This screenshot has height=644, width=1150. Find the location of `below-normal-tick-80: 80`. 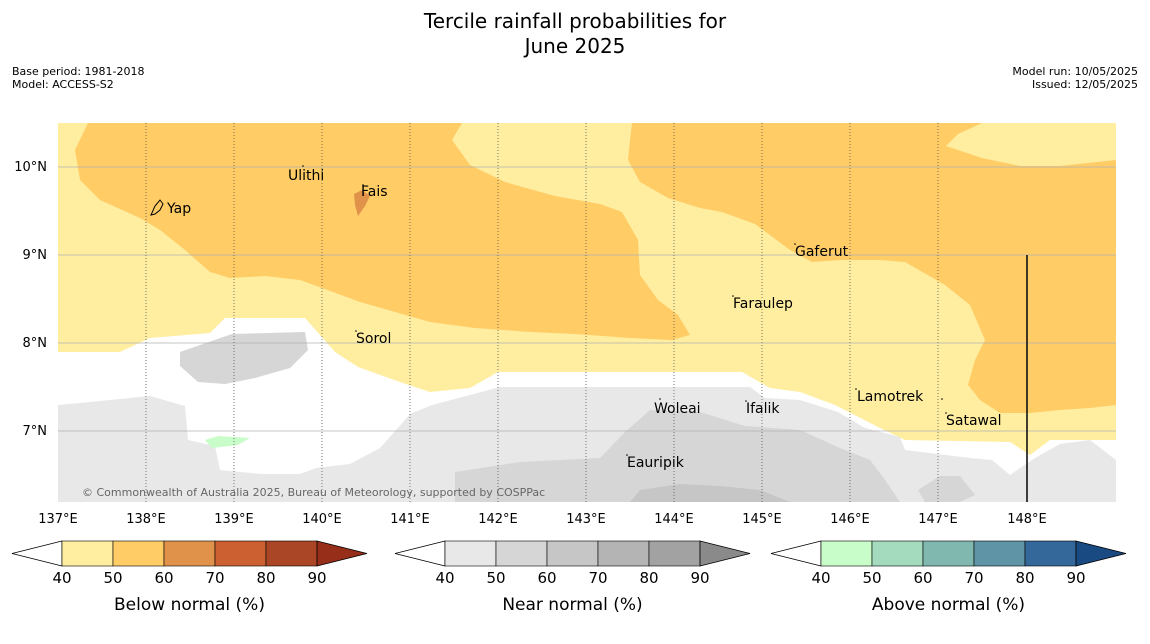

below-normal-tick-80: 80 is located at coordinates (265, 578).